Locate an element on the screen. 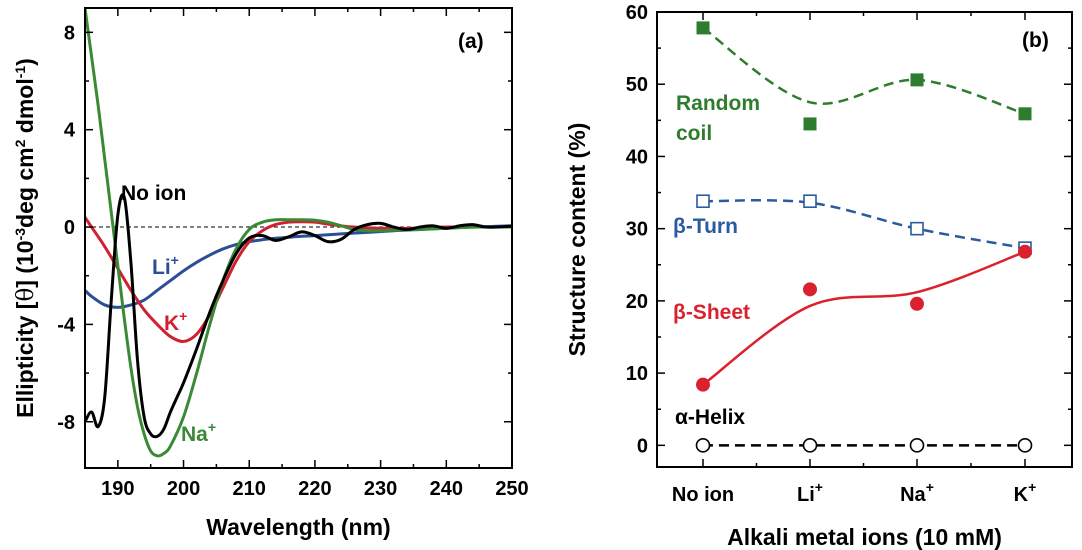 Image resolution: width=1082 pixels, height=550 pixels. fit-line-beta-sheet is located at coordinates (864, 318).